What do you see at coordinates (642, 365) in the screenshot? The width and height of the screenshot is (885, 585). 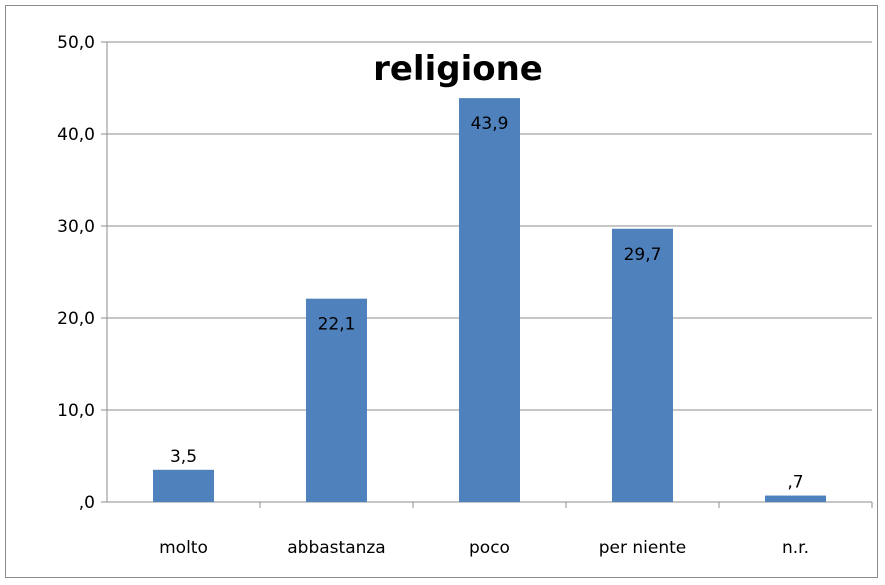 I see `bar-per-niente` at bounding box center [642, 365].